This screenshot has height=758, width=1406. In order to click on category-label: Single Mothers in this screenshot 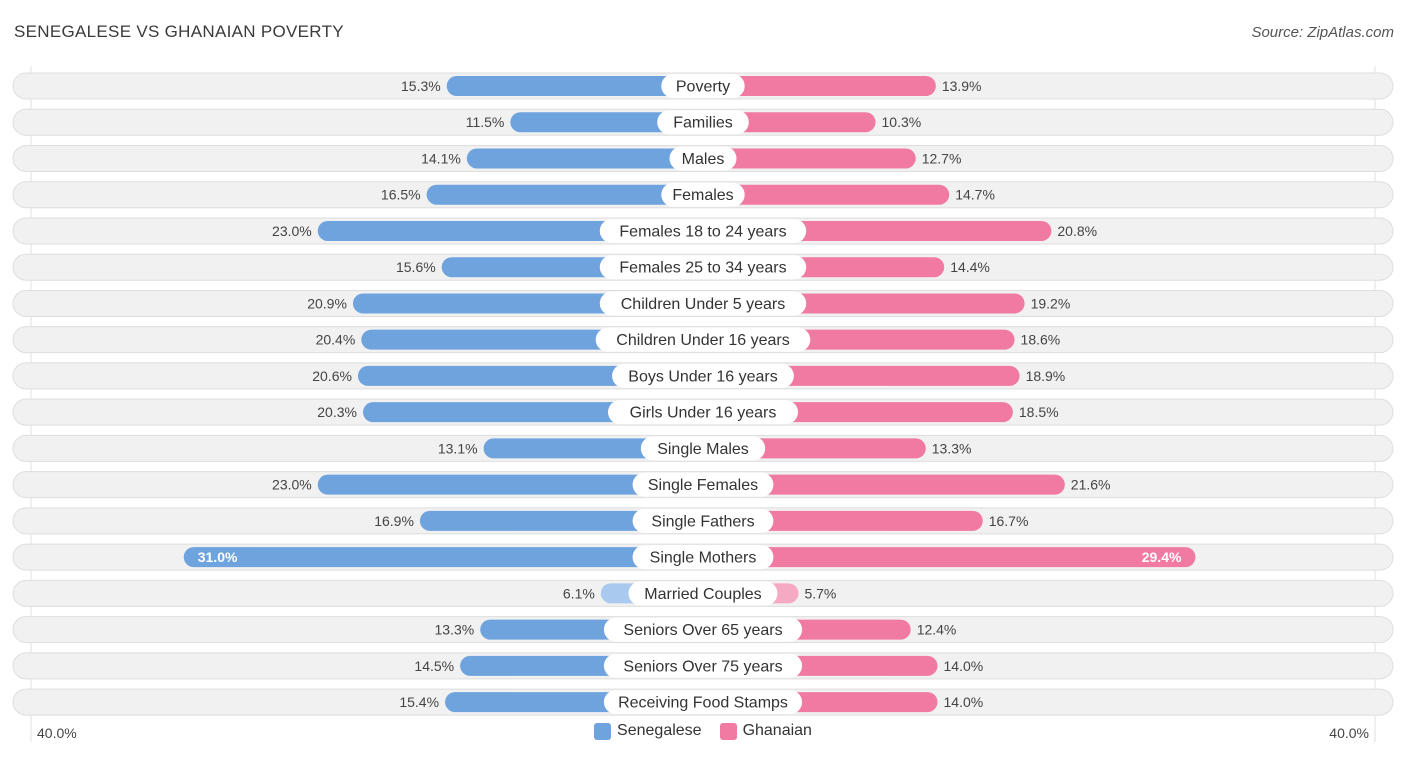, I will do `click(703, 558)`.